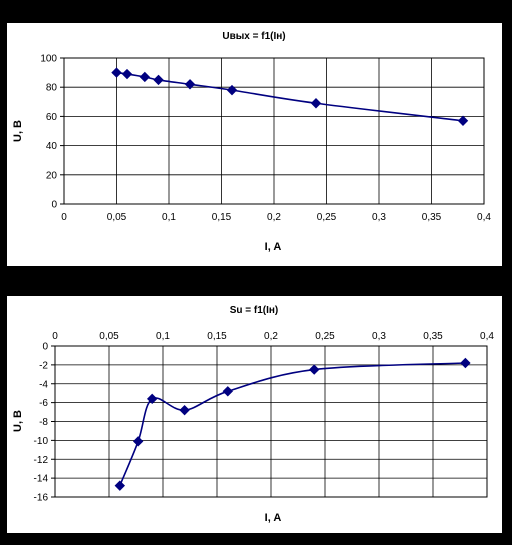 Image resolution: width=512 pixels, height=545 pixels. I want to click on y-tick-label: -4, so click(43, 384).